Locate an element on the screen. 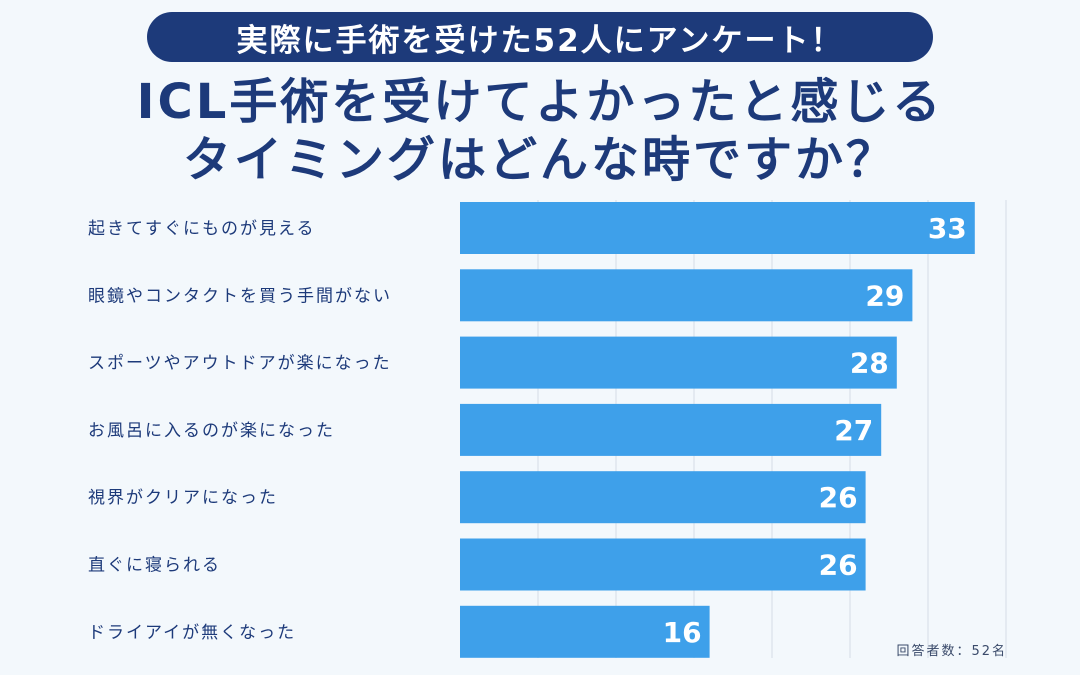  respondent-count: 回答者数：52名 is located at coordinates (951, 651).